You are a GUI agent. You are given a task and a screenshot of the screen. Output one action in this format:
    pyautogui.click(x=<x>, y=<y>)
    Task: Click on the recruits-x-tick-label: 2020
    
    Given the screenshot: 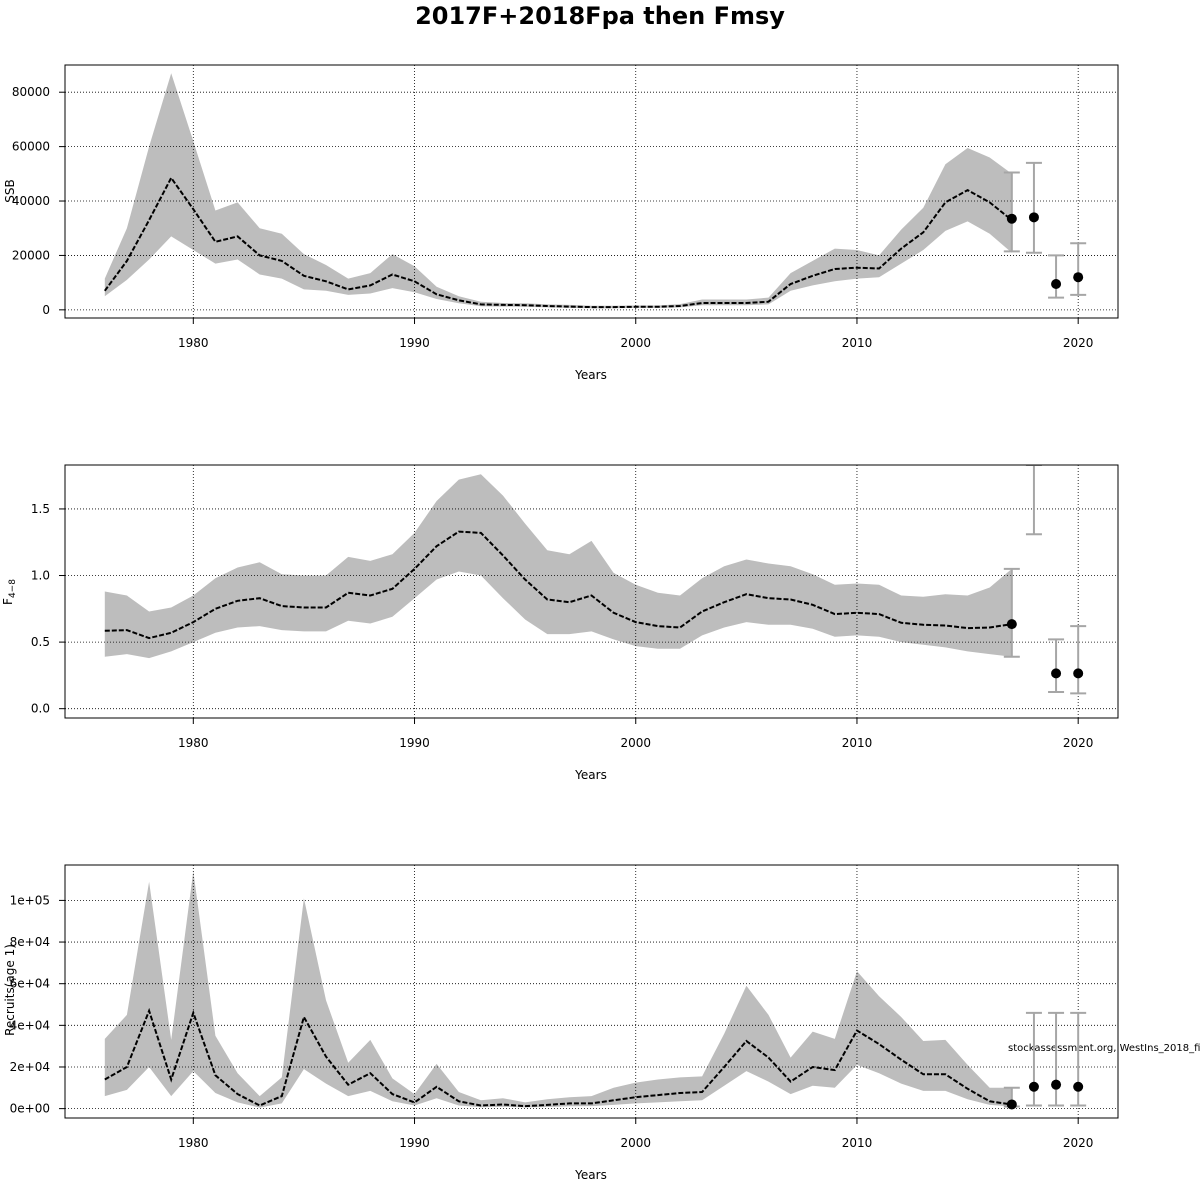 What is the action you would take?
    pyautogui.click(x=1078, y=1143)
    